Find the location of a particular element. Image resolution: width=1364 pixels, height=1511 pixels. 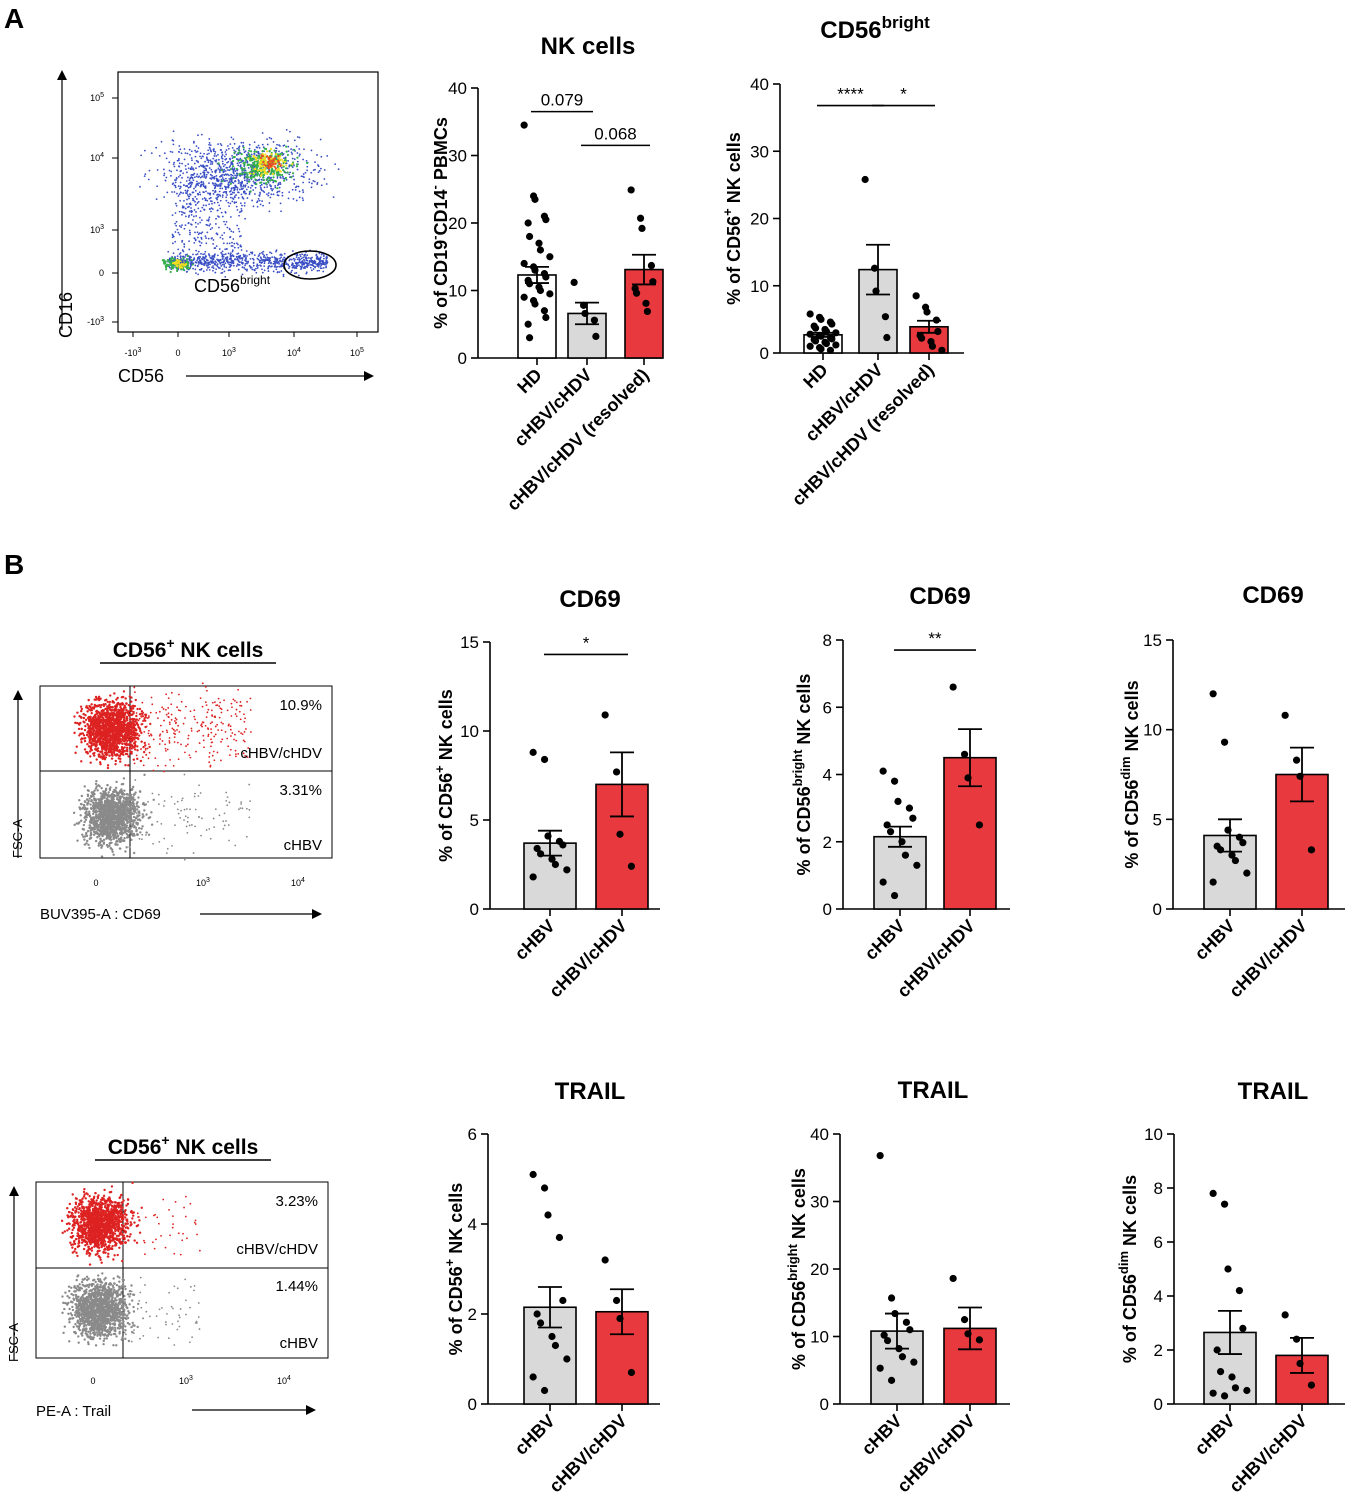

flow-x-tick: -103 is located at coordinates (133, 352).